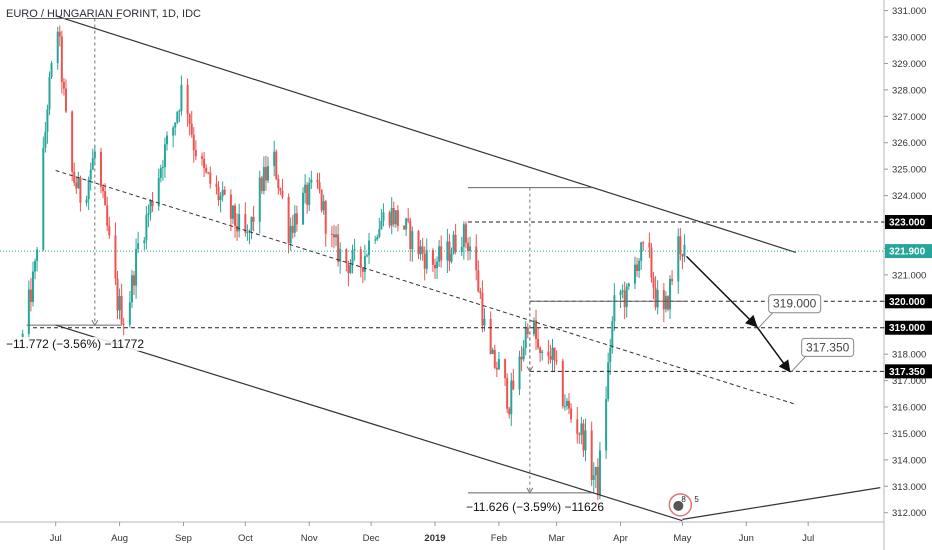 The height and width of the screenshot is (550, 932). What do you see at coordinates (907, 223) in the screenshot?
I see `price-badge-label: 323.000` at bounding box center [907, 223].